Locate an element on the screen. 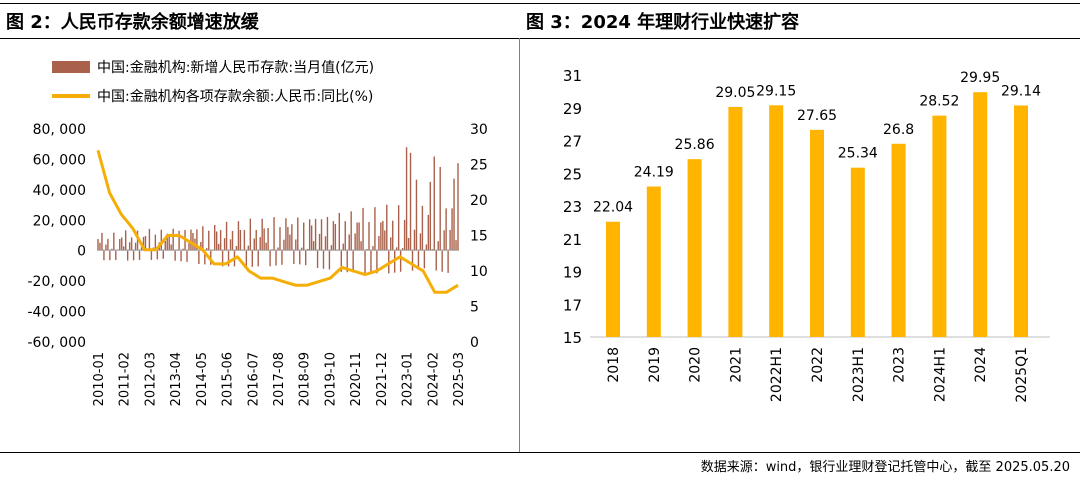  x-tick-label: 2020 is located at coordinates (696, 365).